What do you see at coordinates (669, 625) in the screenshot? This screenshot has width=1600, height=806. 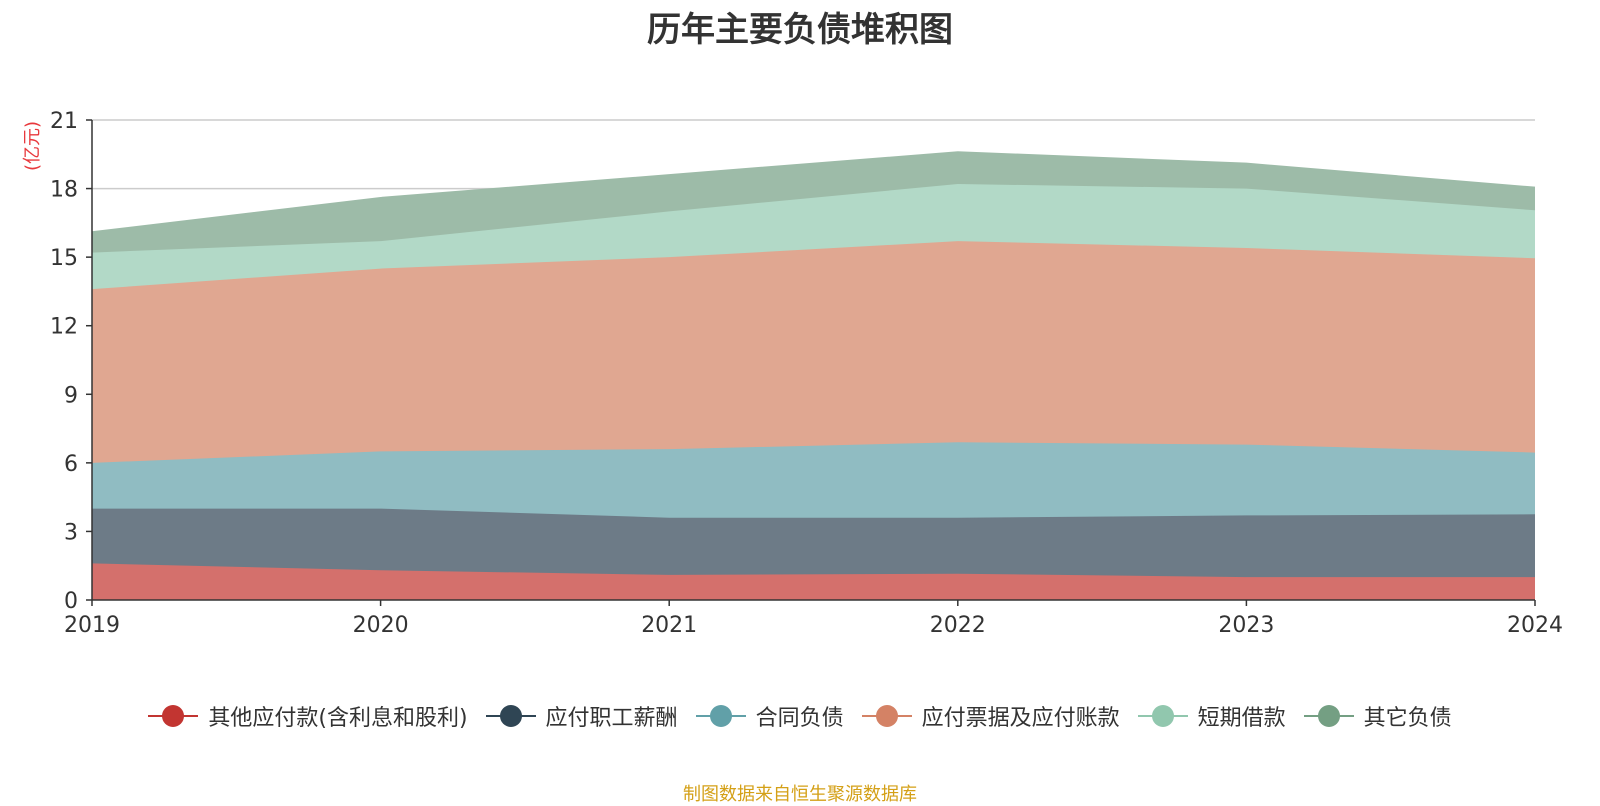 I see `x-tick-label: 2021` at bounding box center [669, 625].